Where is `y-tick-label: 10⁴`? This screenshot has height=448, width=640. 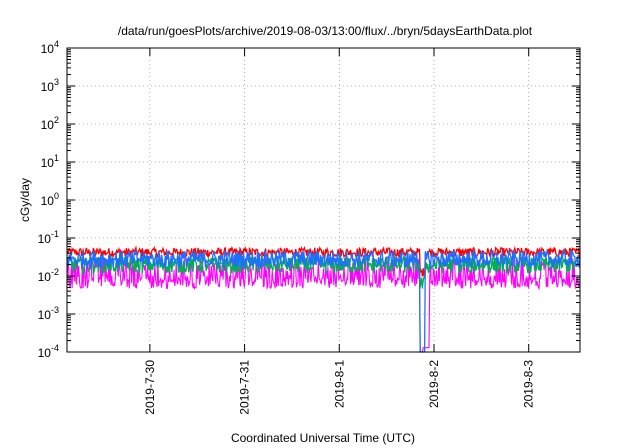
y-tick-label: 10⁴ is located at coordinates (50, 47).